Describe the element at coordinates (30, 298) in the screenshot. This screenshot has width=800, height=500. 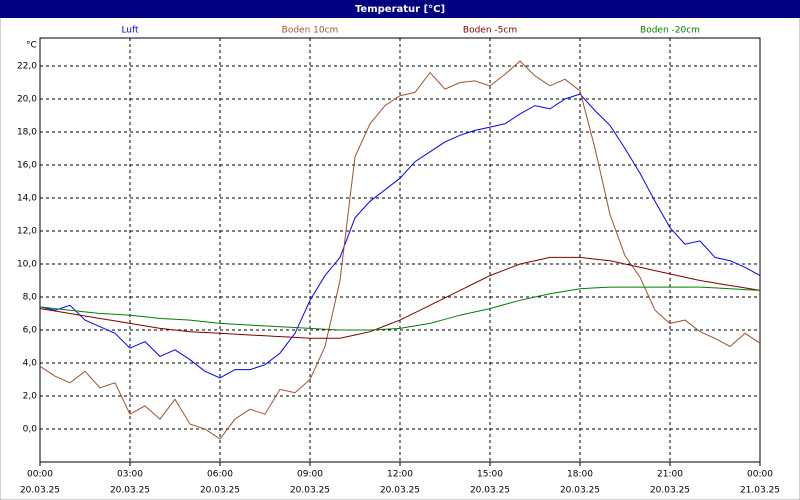
I see `y-tick-label: 8,0` at that location.